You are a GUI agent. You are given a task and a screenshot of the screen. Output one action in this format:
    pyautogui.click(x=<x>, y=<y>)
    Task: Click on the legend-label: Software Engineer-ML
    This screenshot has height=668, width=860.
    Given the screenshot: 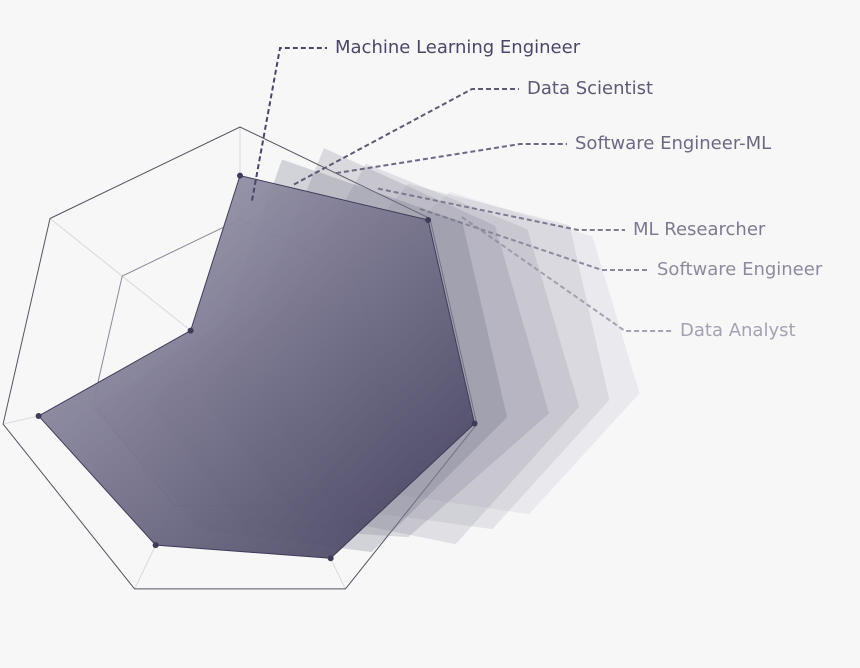 What is the action you would take?
    pyautogui.click(x=673, y=143)
    